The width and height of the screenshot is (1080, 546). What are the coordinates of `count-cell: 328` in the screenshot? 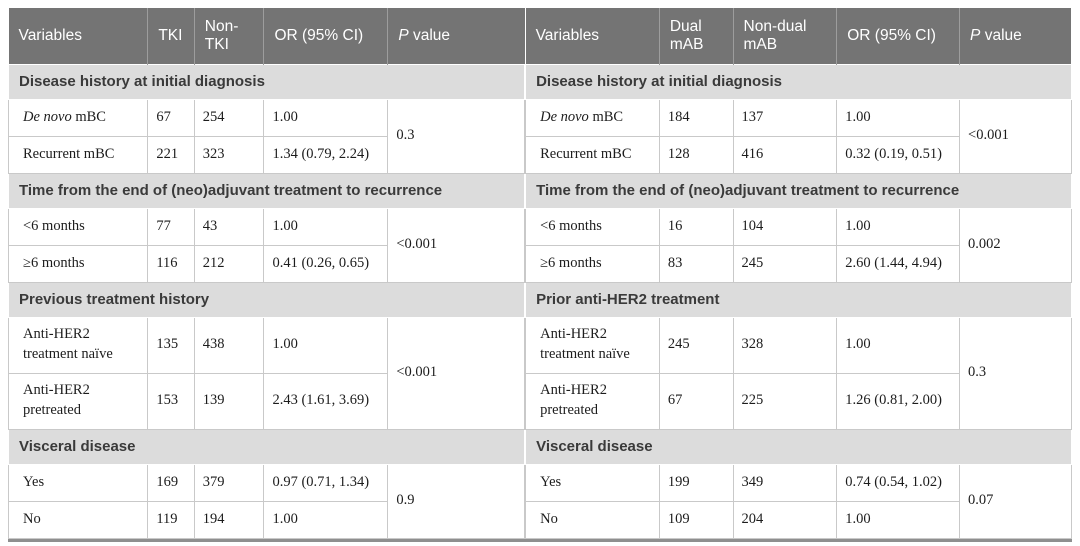 It's located at (785, 345).